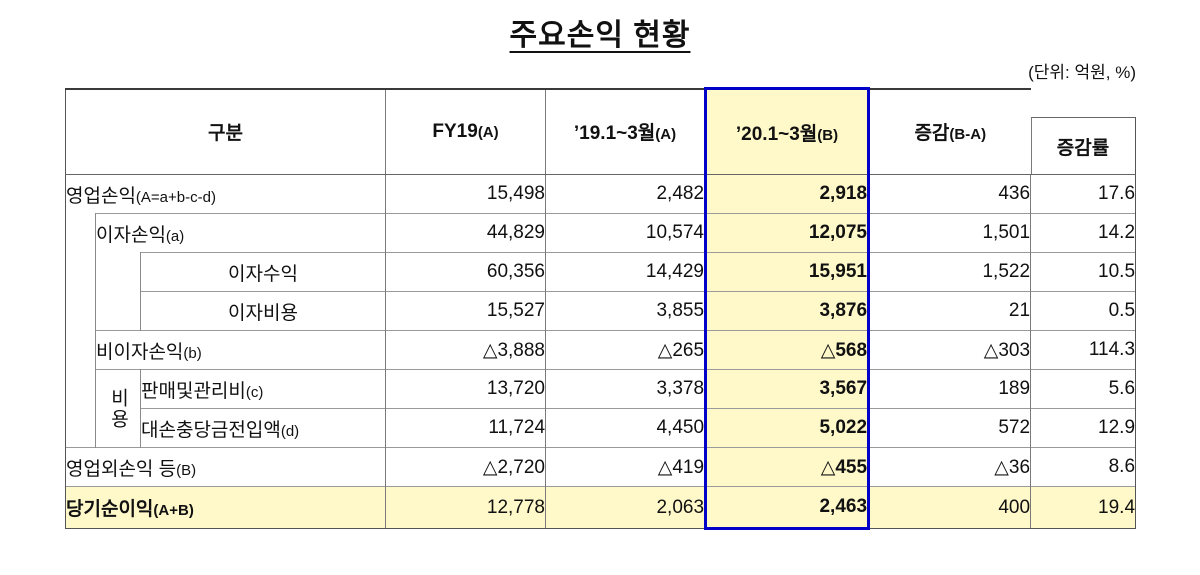 The width and height of the screenshot is (1200, 575). I want to click on cell-q1-2020: △568, so click(787, 350).